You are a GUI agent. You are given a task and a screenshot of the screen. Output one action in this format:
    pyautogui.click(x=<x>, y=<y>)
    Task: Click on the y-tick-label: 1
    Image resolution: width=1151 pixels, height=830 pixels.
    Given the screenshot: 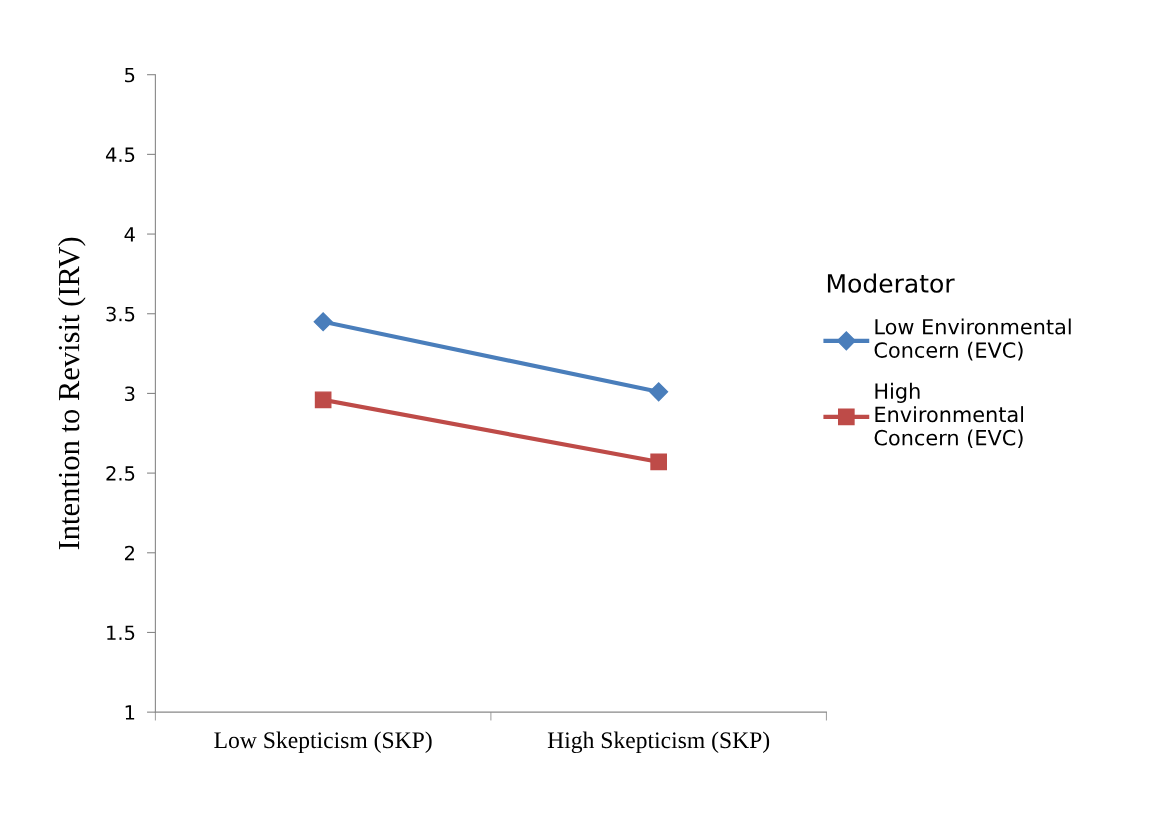 What is the action you would take?
    pyautogui.click(x=130, y=712)
    